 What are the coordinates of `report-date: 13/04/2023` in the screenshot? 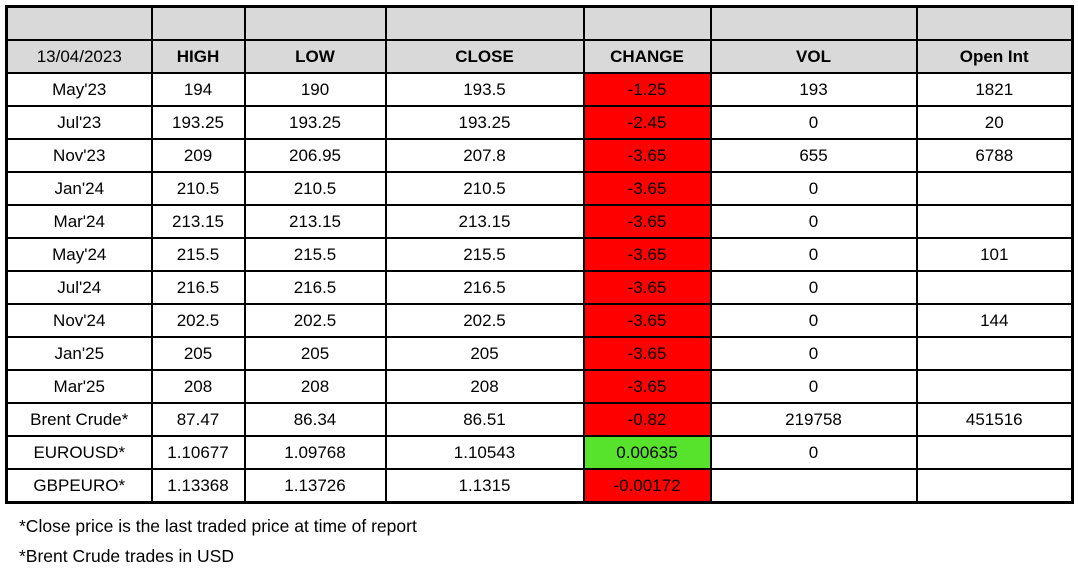 It's located at (79, 56).